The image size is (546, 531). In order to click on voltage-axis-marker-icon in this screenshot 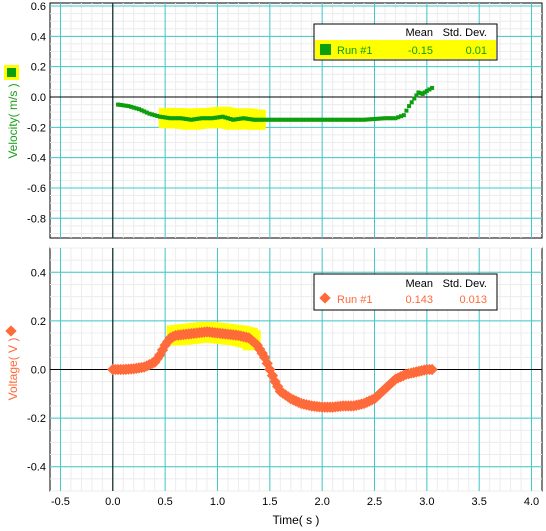, I will do `click(11, 331)`.